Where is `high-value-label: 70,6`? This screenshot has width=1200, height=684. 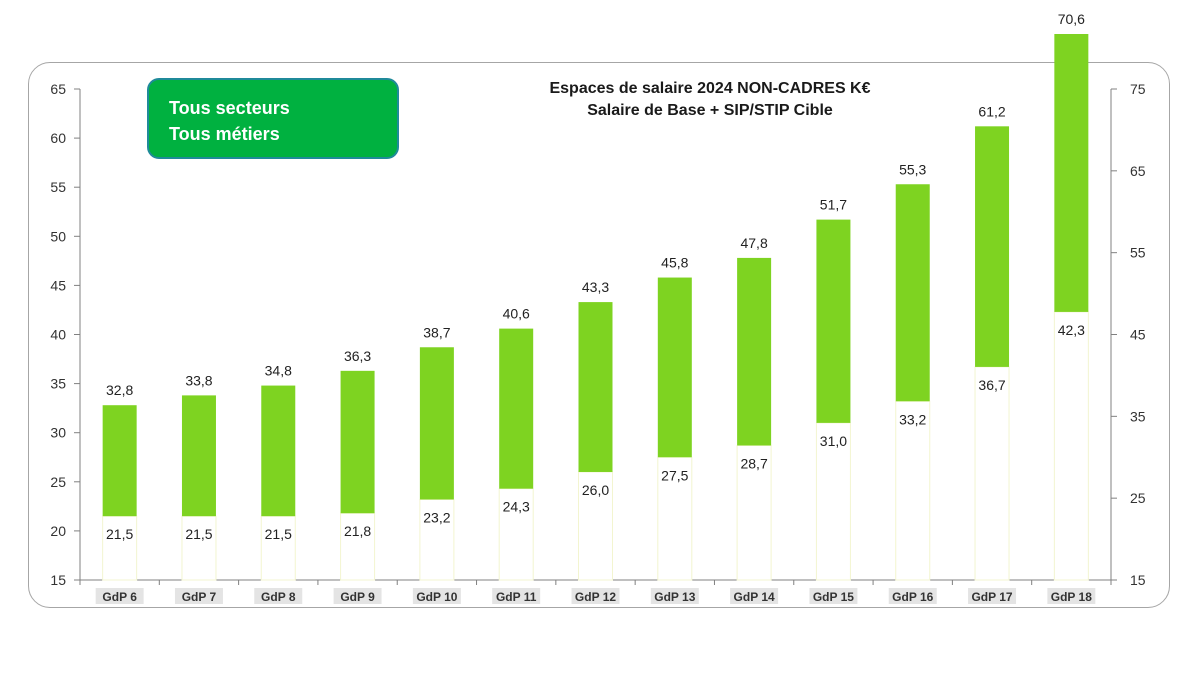 high-value-label: 70,6 is located at coordinates (1071, 19).